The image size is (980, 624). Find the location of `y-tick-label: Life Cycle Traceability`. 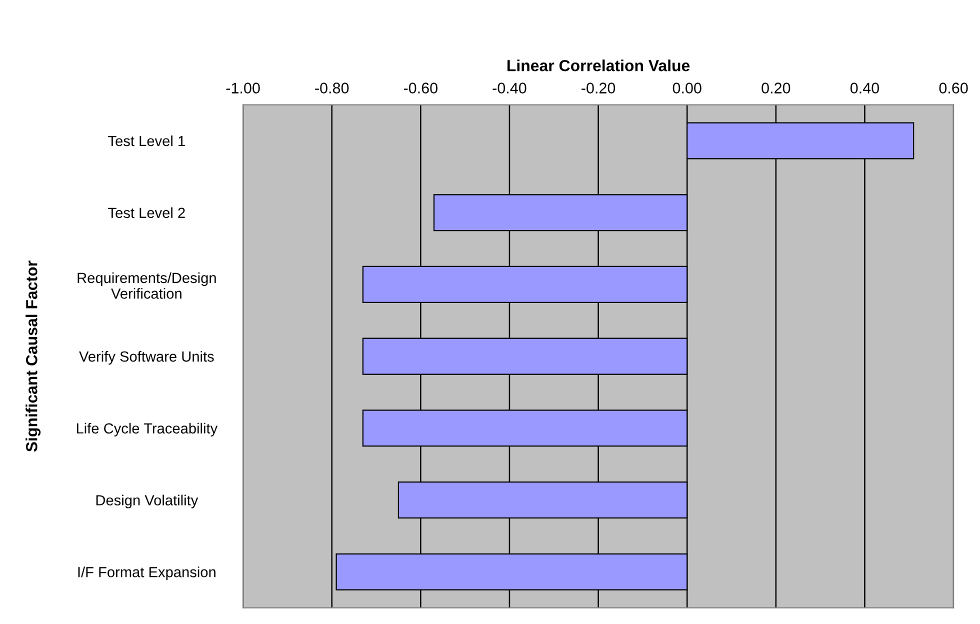

y-tick-label: Life Cycle Traceability is located at coordinates (147, 429).